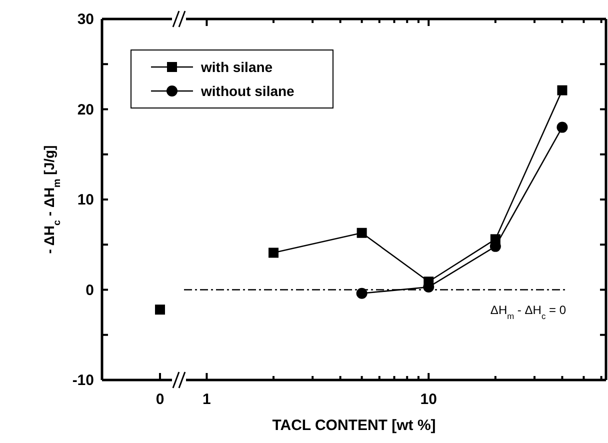 This screenshot has height=443, width=608. I want to click on y-tick-label: 0, so click(90, 290).